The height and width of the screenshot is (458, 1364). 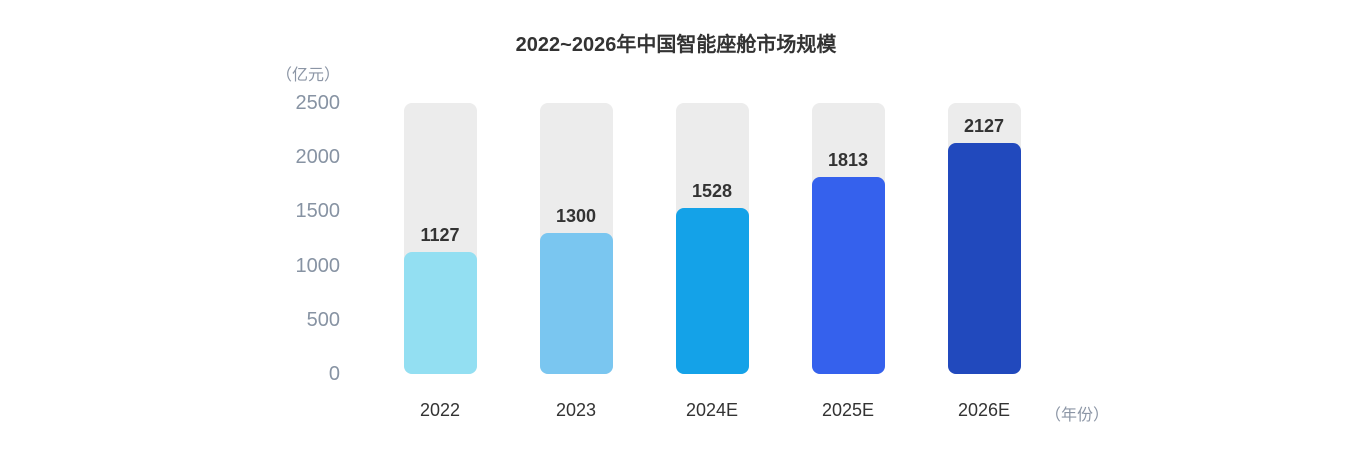 I want to click on bar-track: 1300, so click(x=576, y=238).